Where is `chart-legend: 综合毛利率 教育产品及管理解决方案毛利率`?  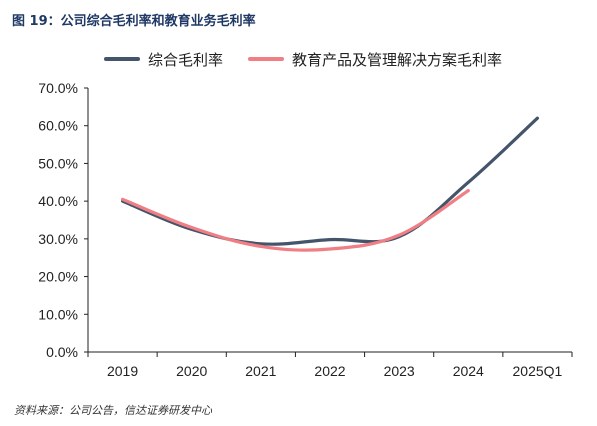 chart-legend: 综合毛利率 教育产品及管理解决方案毛利率 is located at coordinates (298, 59).